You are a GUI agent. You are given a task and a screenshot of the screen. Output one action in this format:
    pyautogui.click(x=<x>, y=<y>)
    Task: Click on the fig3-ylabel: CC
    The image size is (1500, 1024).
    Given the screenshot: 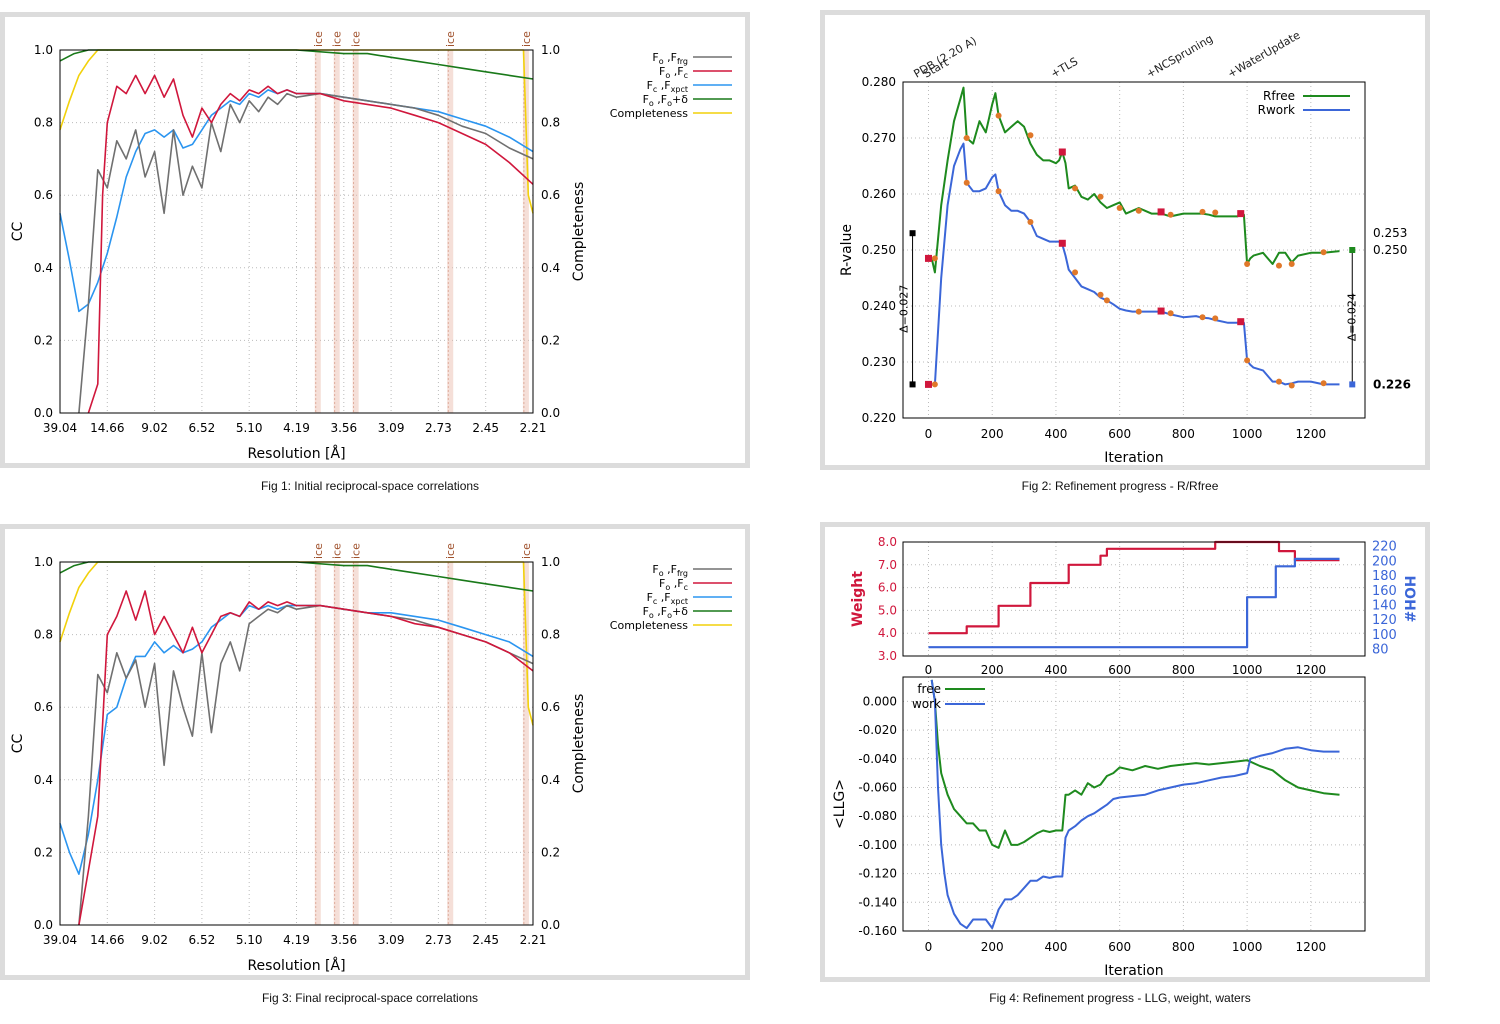 What is the action you would take?
    pyautogui.click(x=18, y=744)
    